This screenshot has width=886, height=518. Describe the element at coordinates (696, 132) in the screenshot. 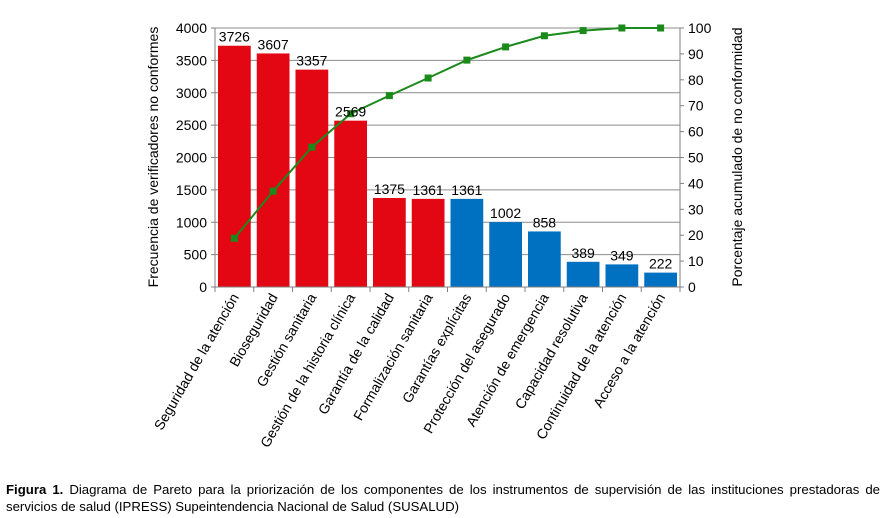

I see `y2-tick-label: 60` at that location.